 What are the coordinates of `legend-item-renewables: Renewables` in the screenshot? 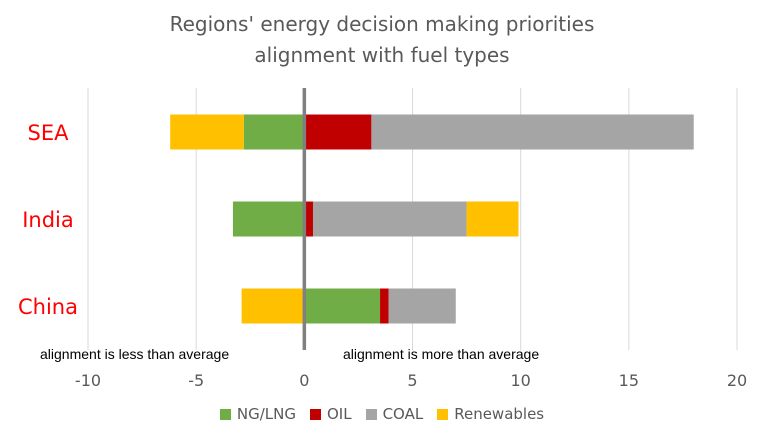 It's located at (490, 414).